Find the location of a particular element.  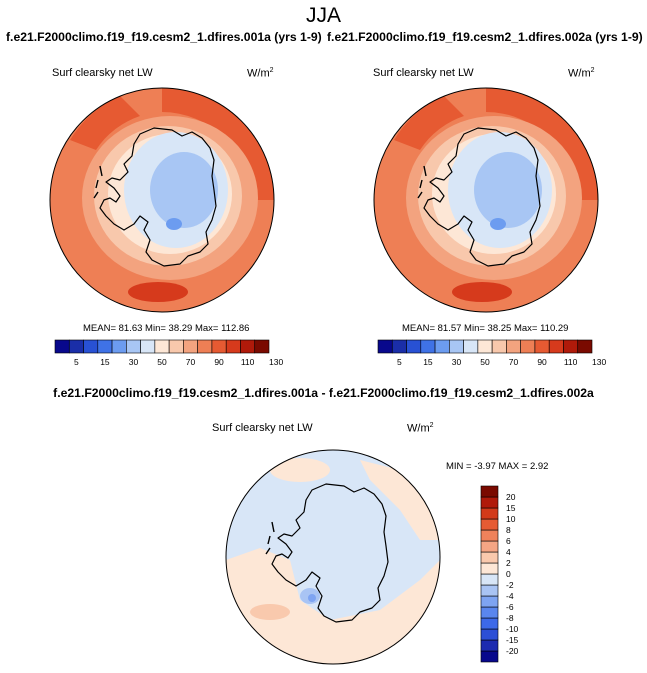

colorbar-tick-label: 6 is located at coordinates (508, 541).